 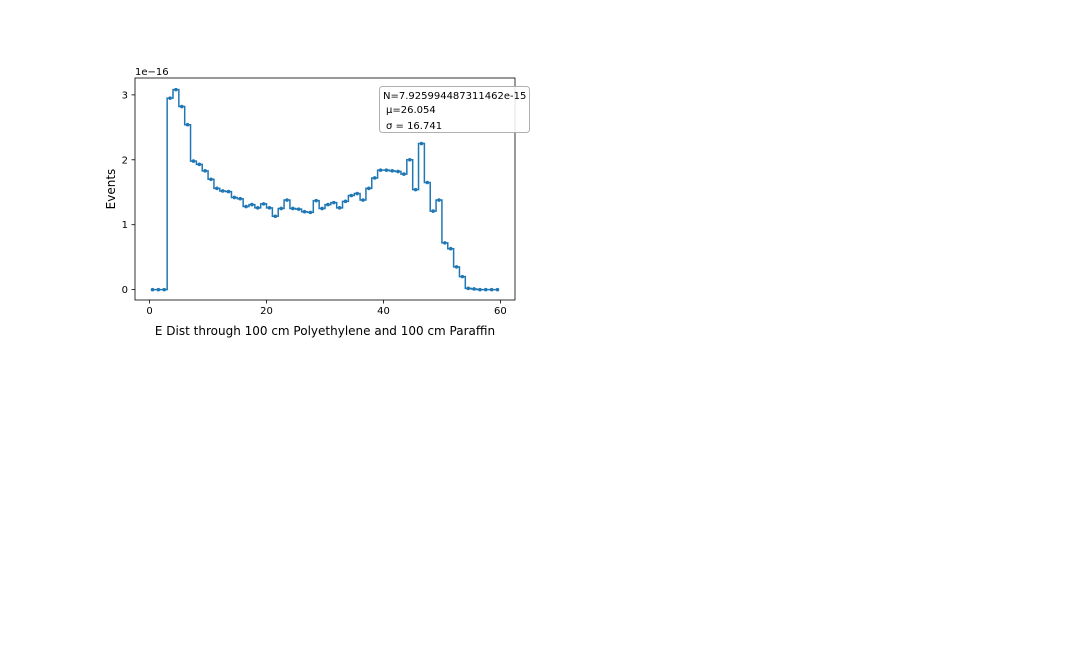 What do you see at coordinates (411, 110) in the screenshot?
I see `stats-legend-mu: μ=26.054` at bounding box center [411, 110].